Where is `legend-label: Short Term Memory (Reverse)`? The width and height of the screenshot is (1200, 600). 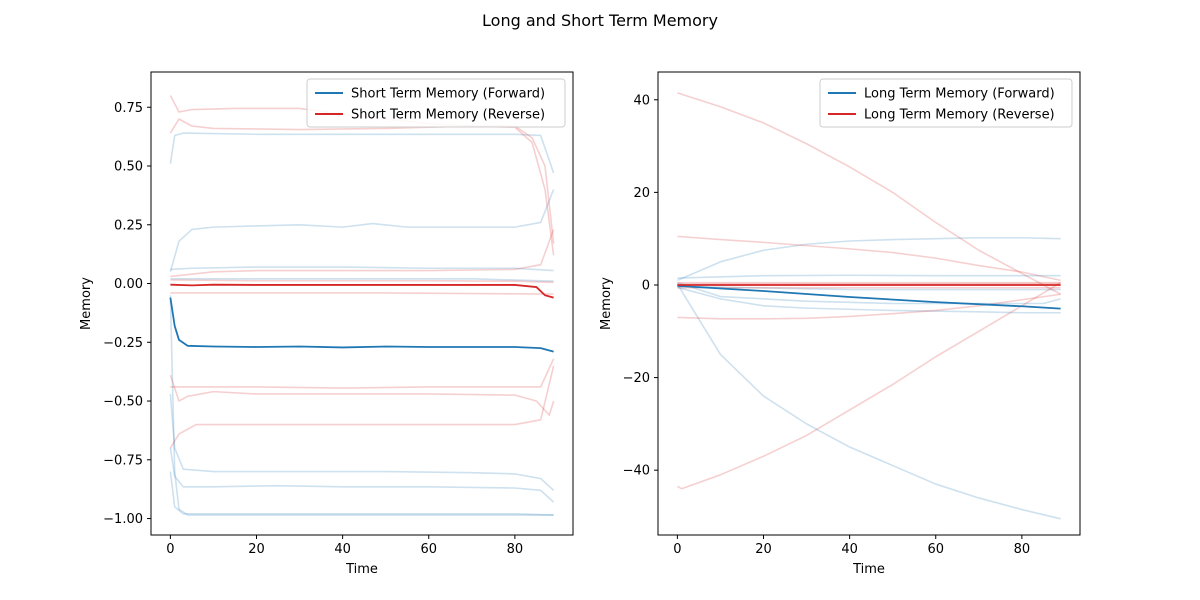
legend-label: Short Term Memory (Reverse) is located at coordinates (448, 115).